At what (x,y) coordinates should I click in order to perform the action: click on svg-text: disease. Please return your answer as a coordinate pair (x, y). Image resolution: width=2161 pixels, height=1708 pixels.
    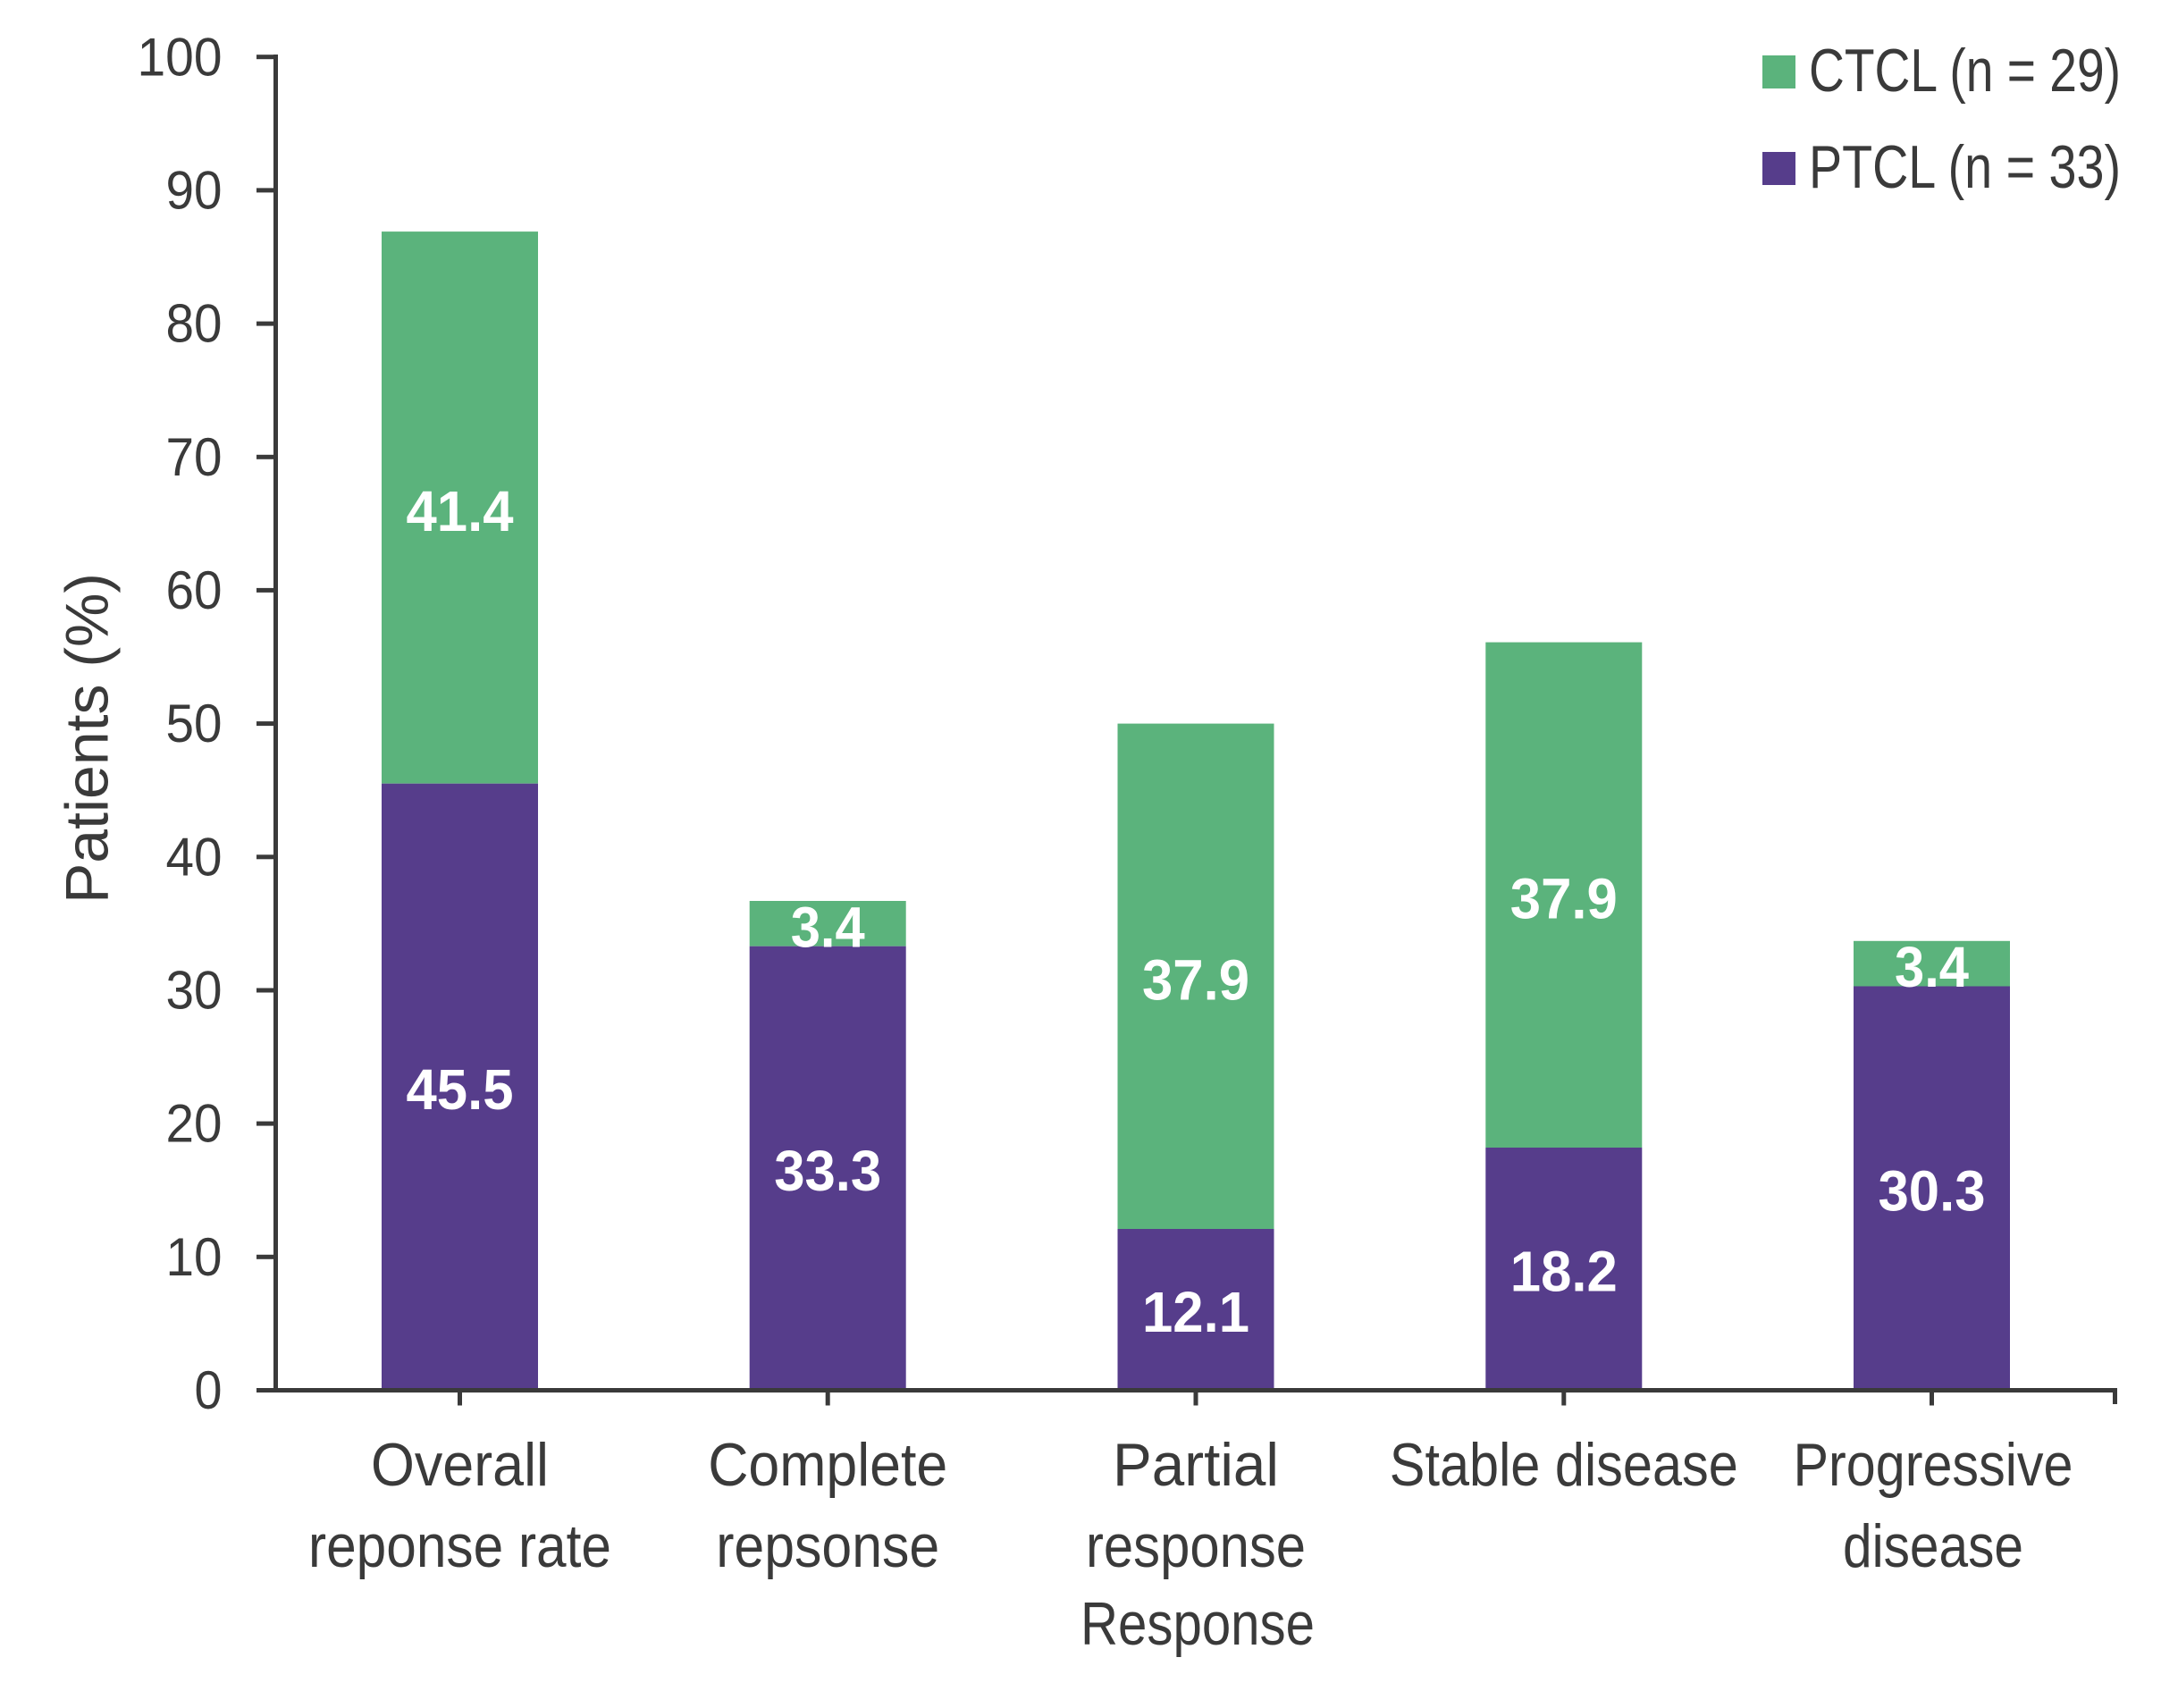
    Looking at the image, I should click on (1933, 1546).